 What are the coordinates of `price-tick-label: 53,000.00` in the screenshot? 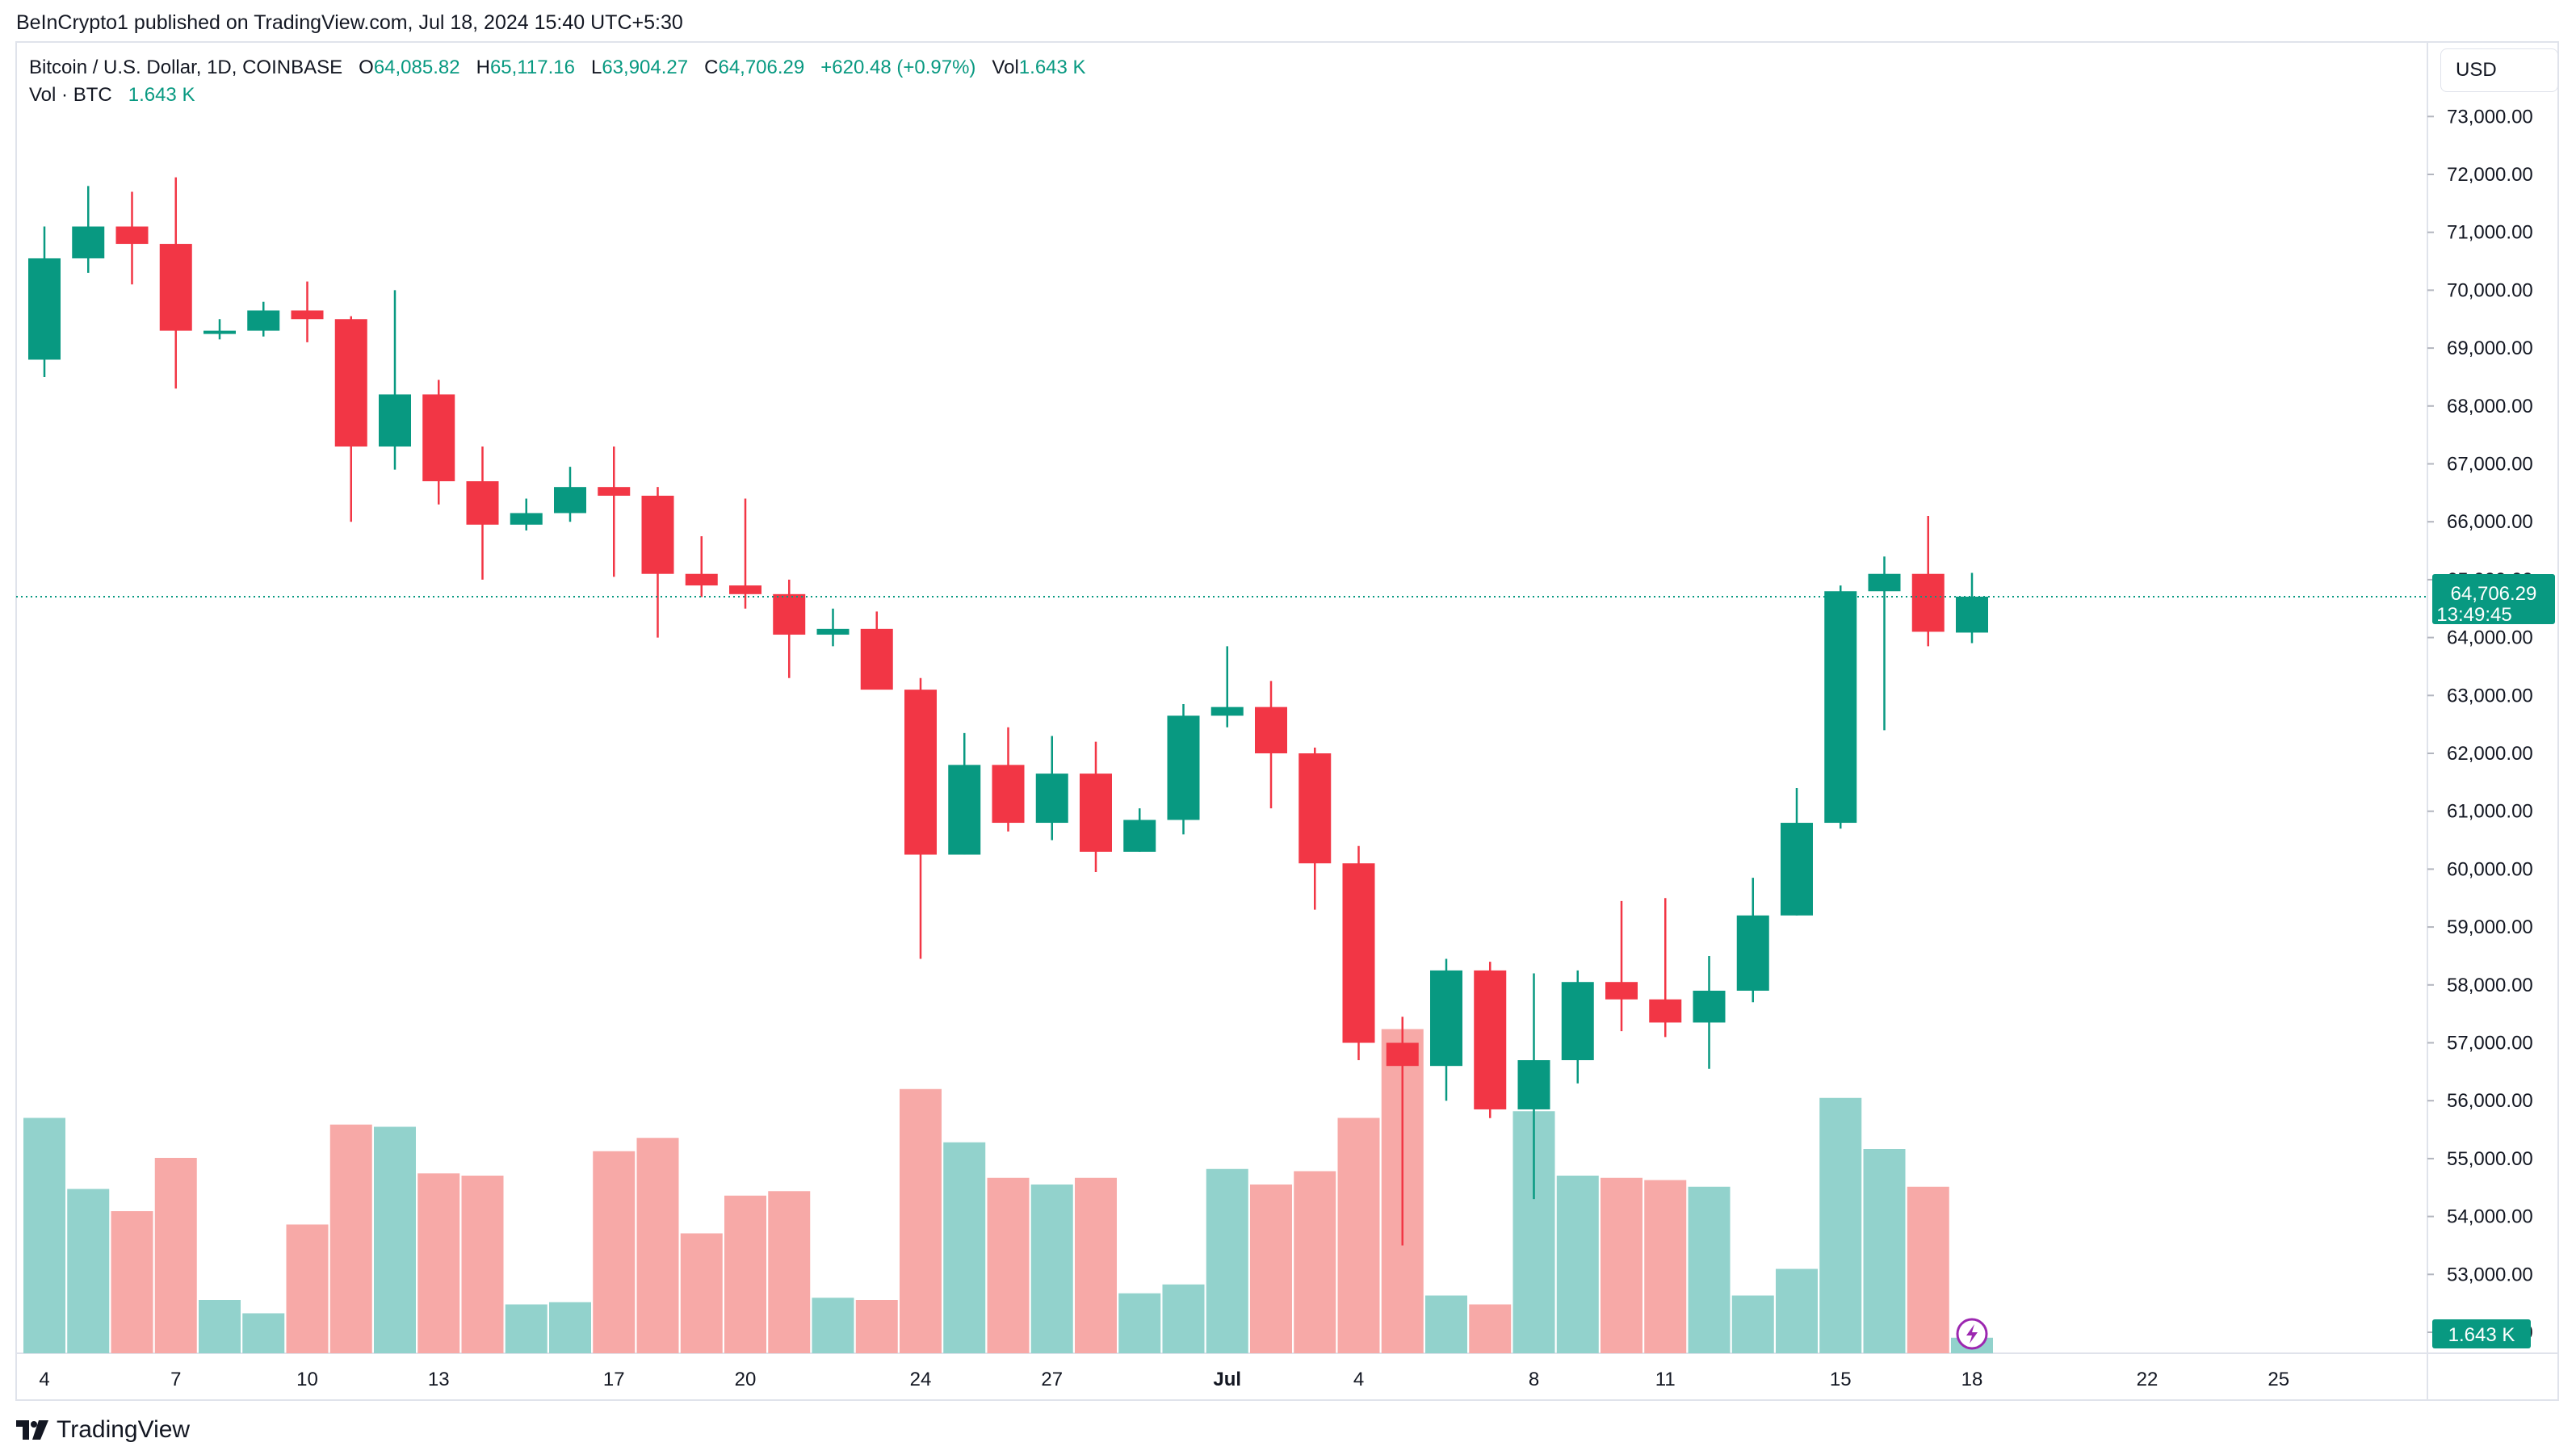 It's located at (2490, 1274).